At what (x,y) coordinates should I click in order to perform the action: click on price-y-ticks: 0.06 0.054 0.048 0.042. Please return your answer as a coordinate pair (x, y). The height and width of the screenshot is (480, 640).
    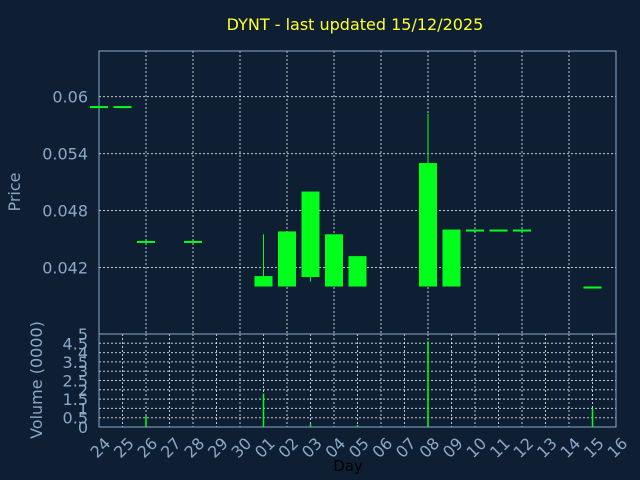
    Looking at the image, I should click on (65, 183).